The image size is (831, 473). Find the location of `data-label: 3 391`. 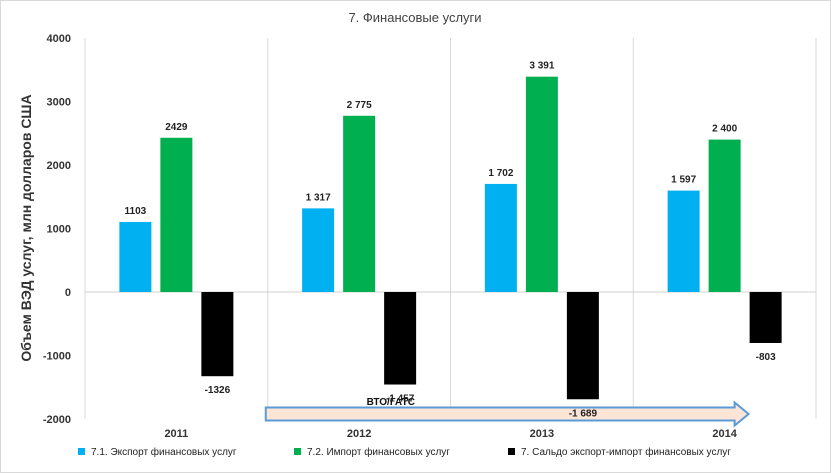

data-label: 3 391 is located at coordinates (541, 66).